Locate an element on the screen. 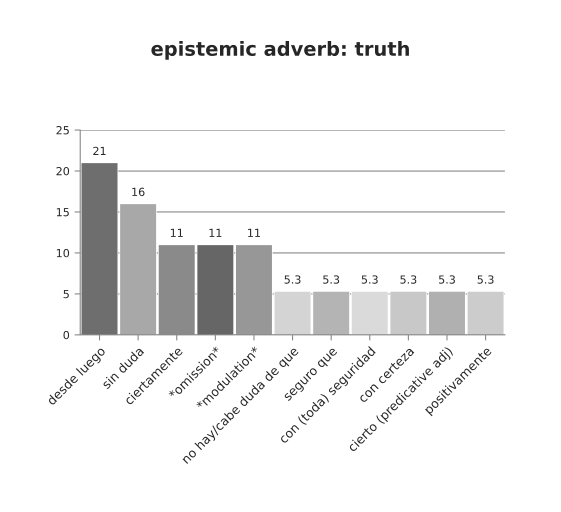 Image resolution: width=561 pixels, height=512 pixels. y-tick-label: 20 is located at coordinates (63, 171).